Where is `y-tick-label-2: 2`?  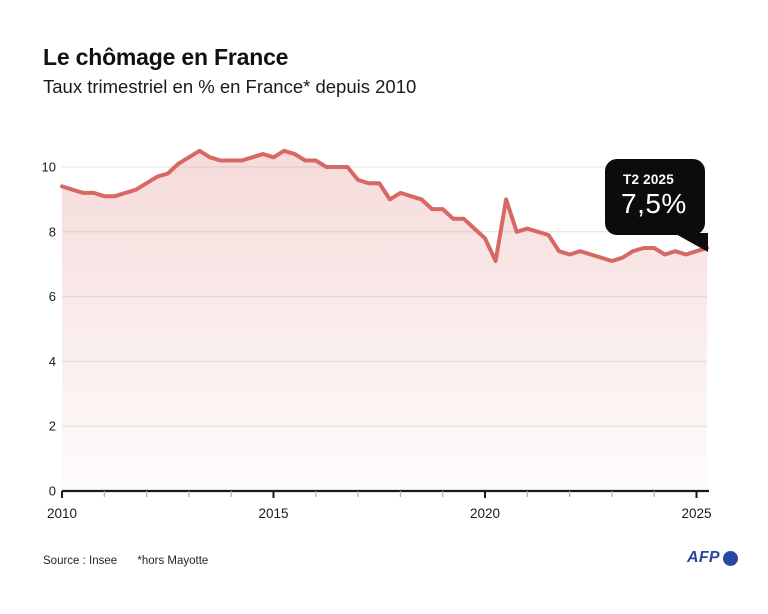 y-tick-label-2: 2 is located at coordinates (52, 426).